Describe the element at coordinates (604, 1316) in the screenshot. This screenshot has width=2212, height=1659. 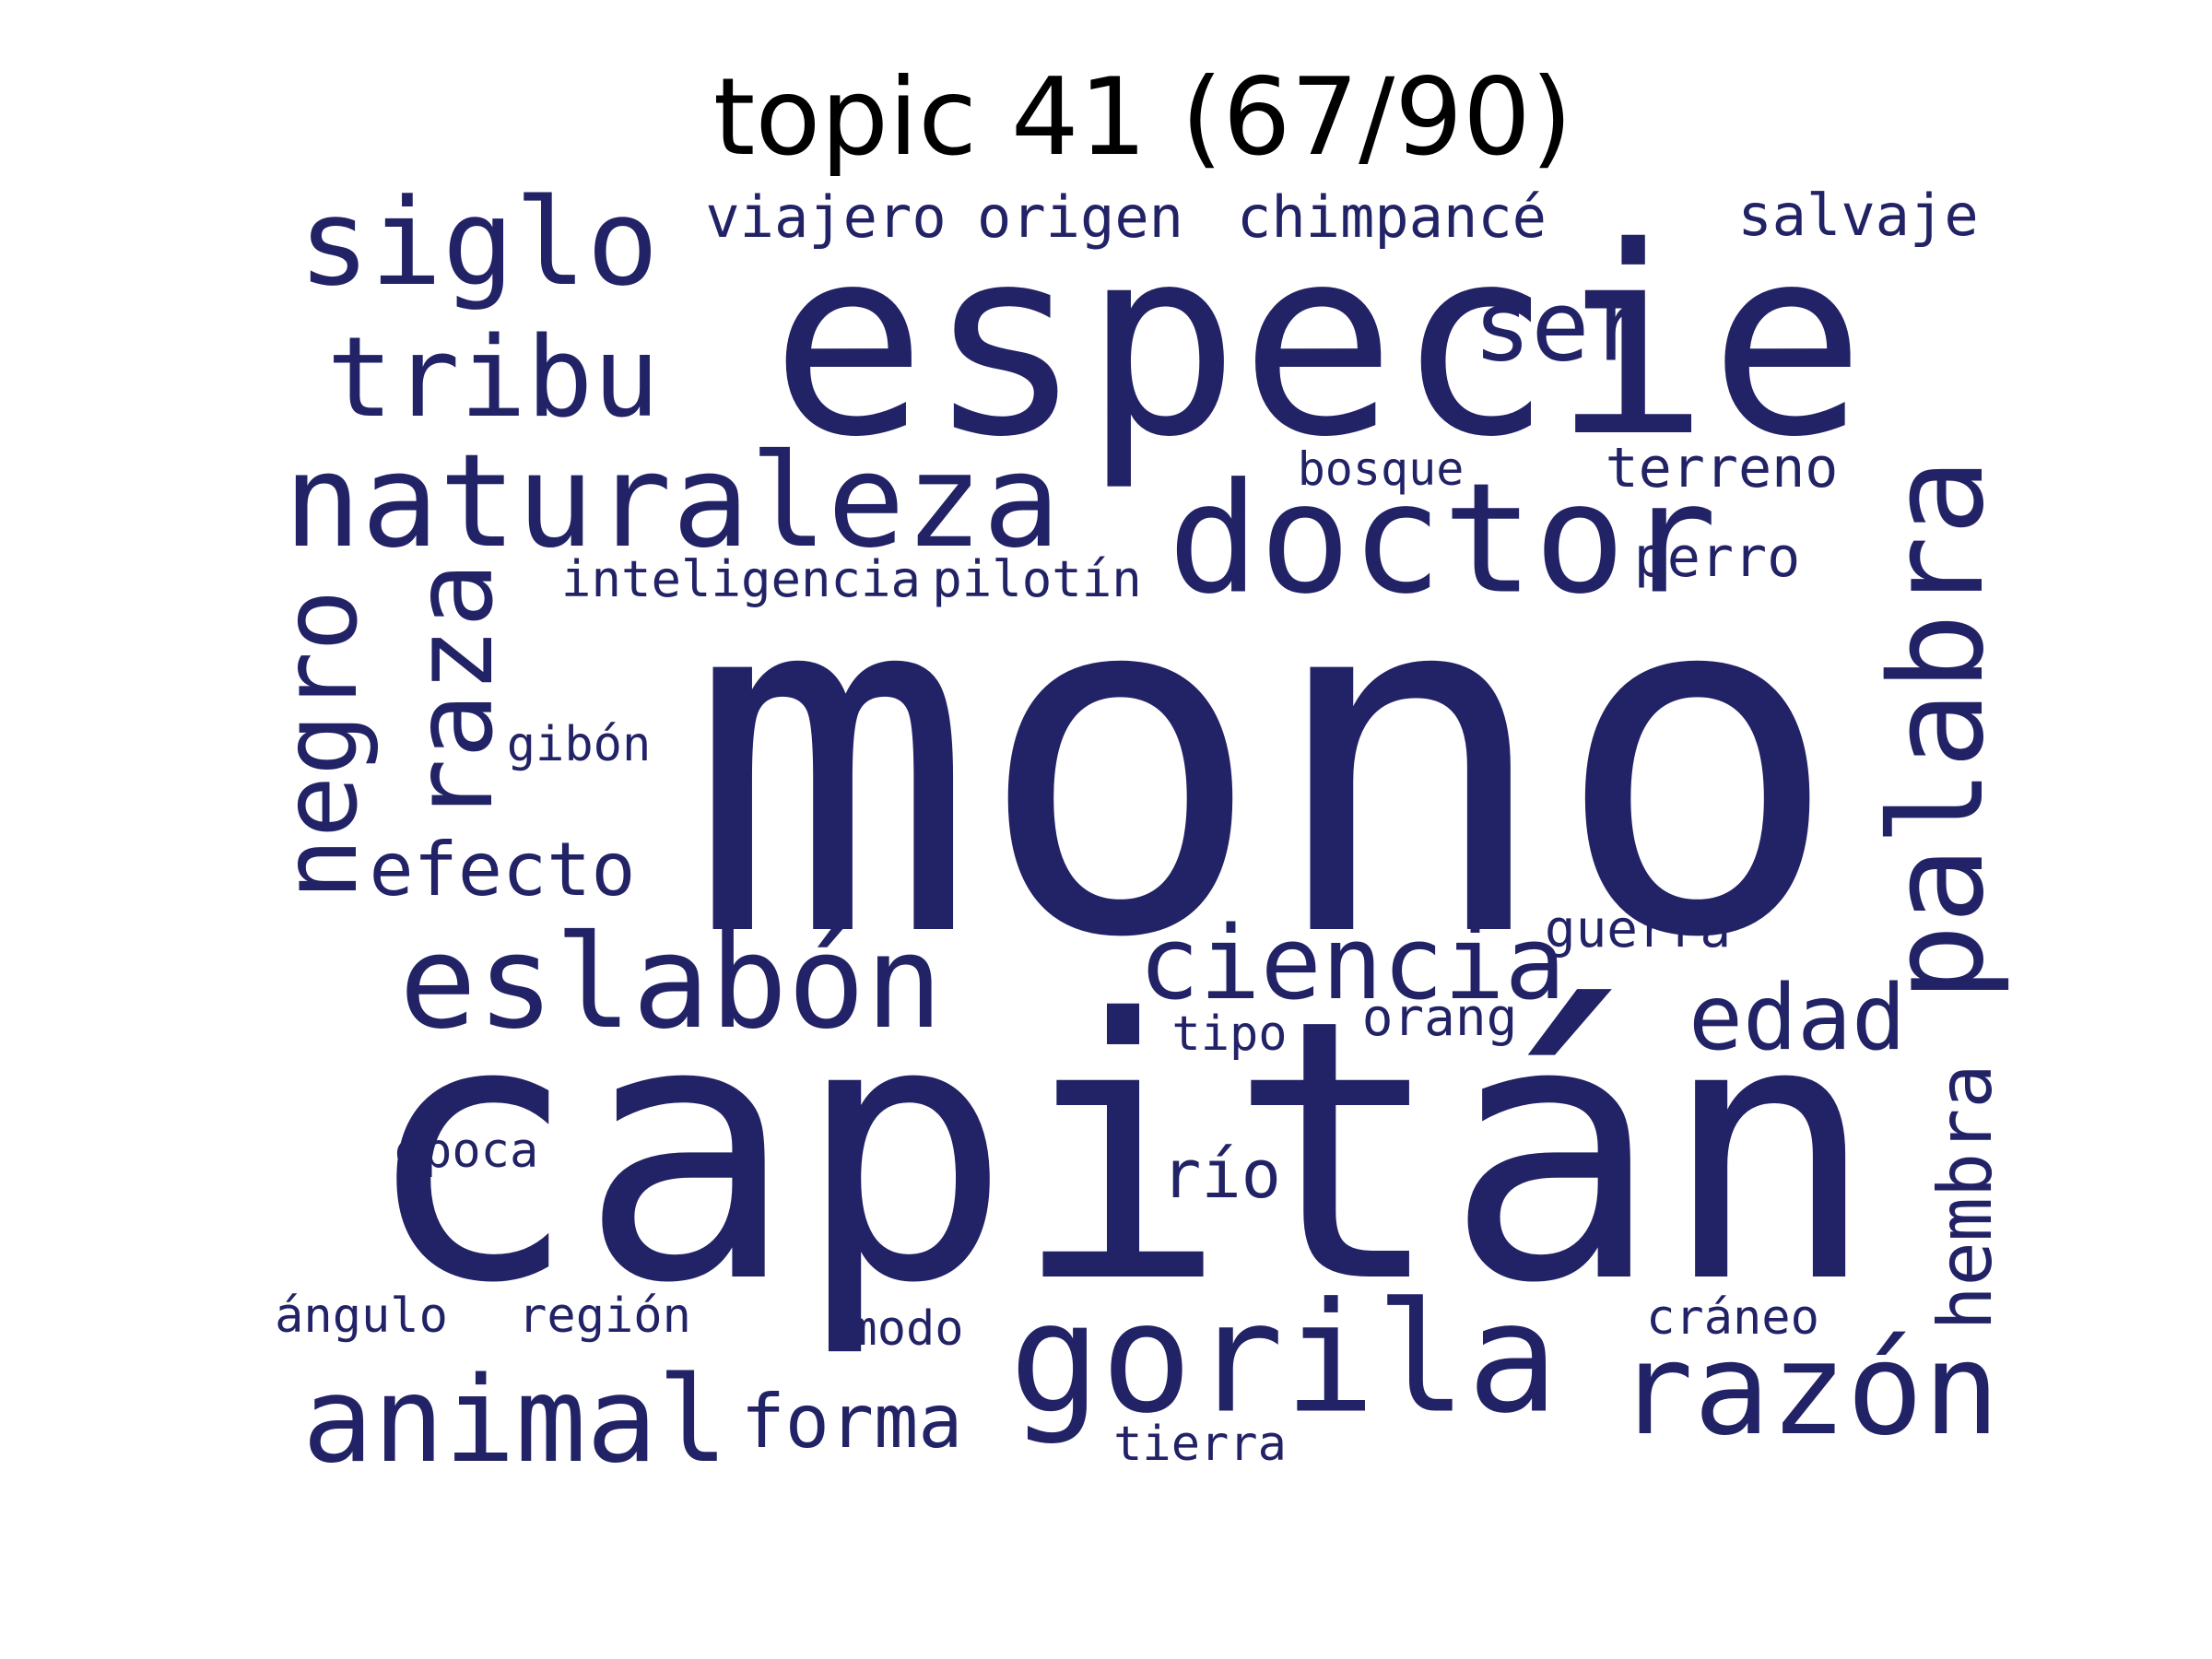
I see `word-region: región` at that location.